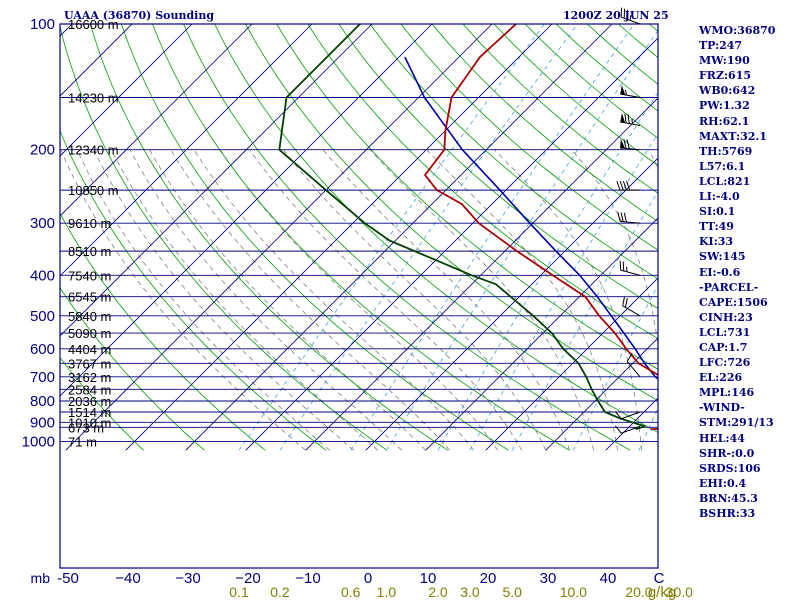 This screenshot has height=600, width=800. I want to click on index-item: BSHR:33, so click(727, 513).